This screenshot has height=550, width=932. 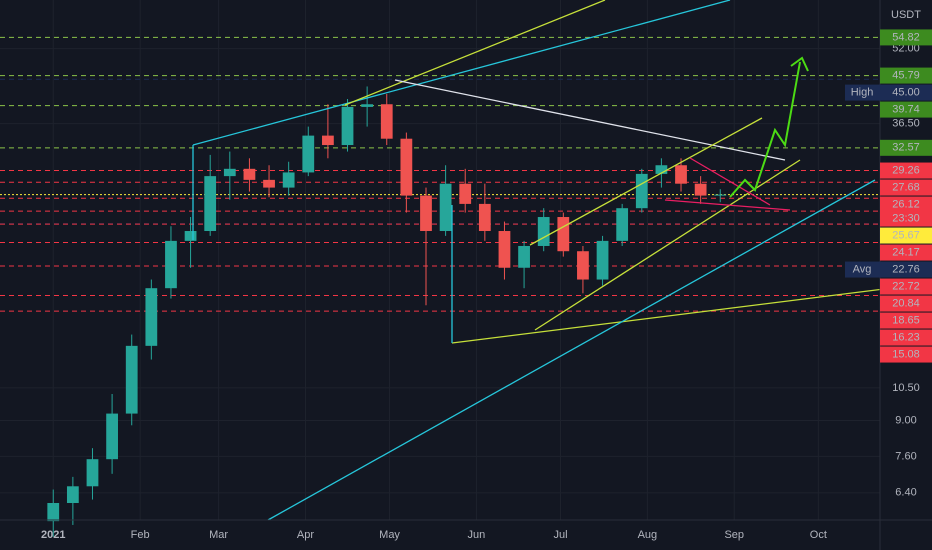 I want to click on x-tick-label: May, so click(x=389, y=535).